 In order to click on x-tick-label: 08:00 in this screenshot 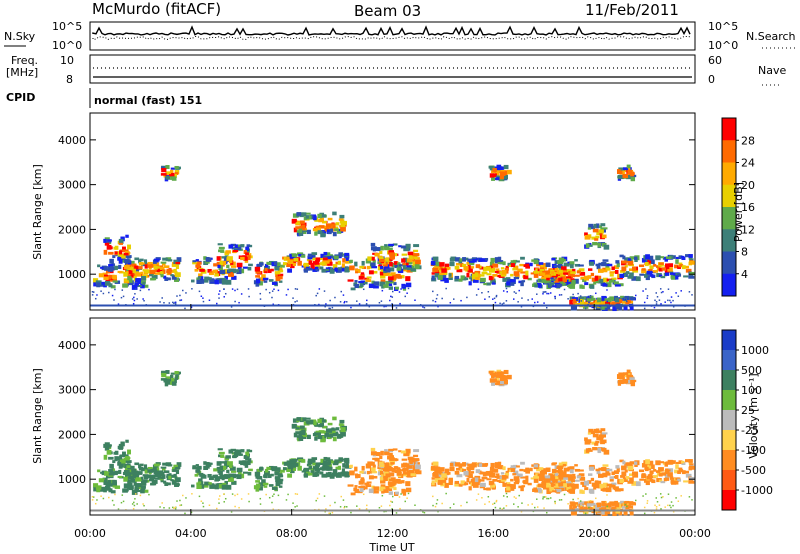, I will do `click(292, 533)`.